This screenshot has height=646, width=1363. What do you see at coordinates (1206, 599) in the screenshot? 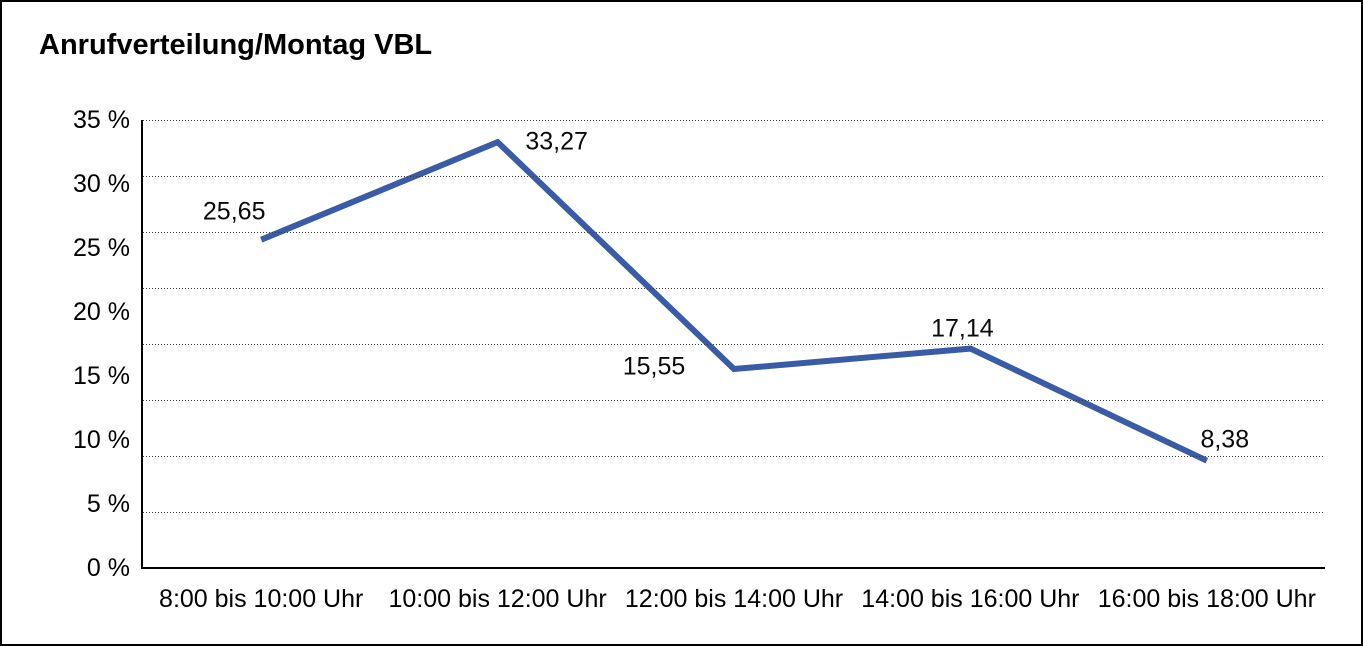
I see `x-axis-category-label: 16:00 bis 18:00 Uhr` at bounding box center [1206, 599].